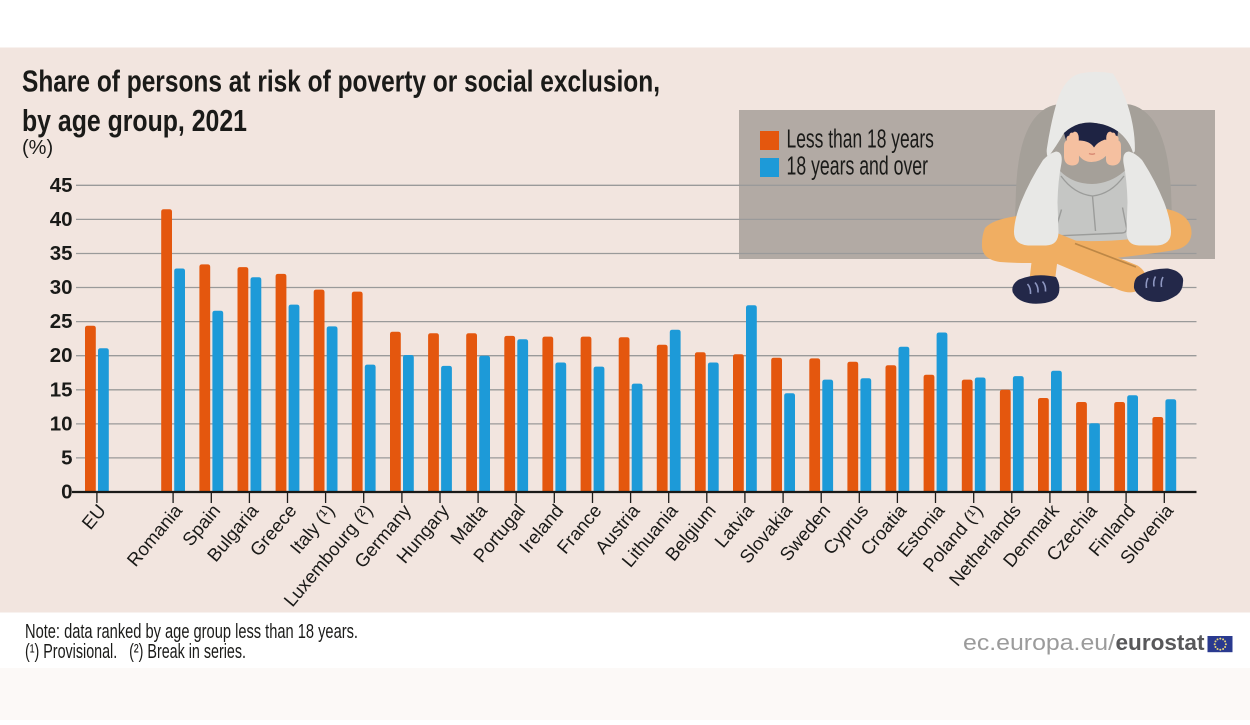 The width and height of the screenshot is (1250, 725). What do you see at coordinates (61, 287) in the screenshot?
I see `svg-text: 30` at bounding box center [61, 287].